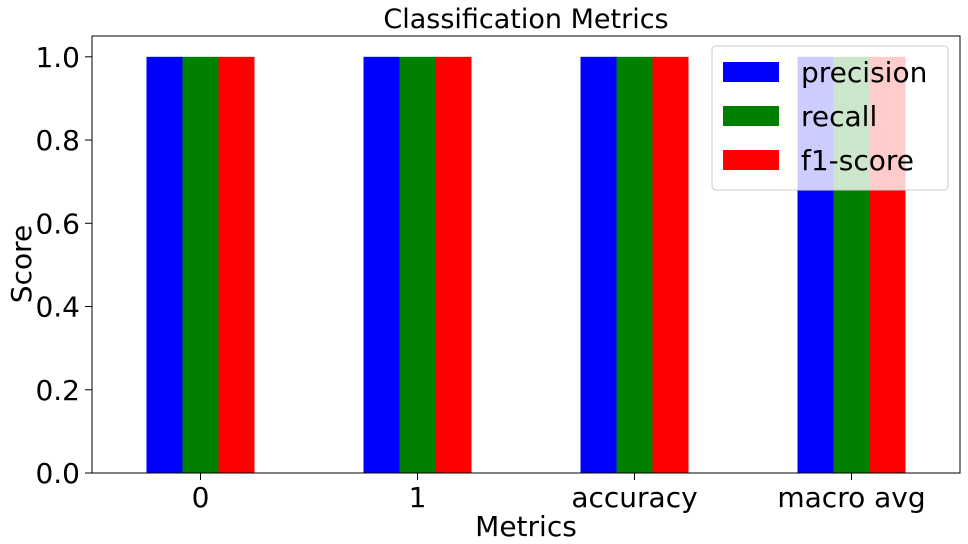  Describe the element at coordinates (57, 223) in the screenshot. I see `y-tick-label: 0.6` at that location.